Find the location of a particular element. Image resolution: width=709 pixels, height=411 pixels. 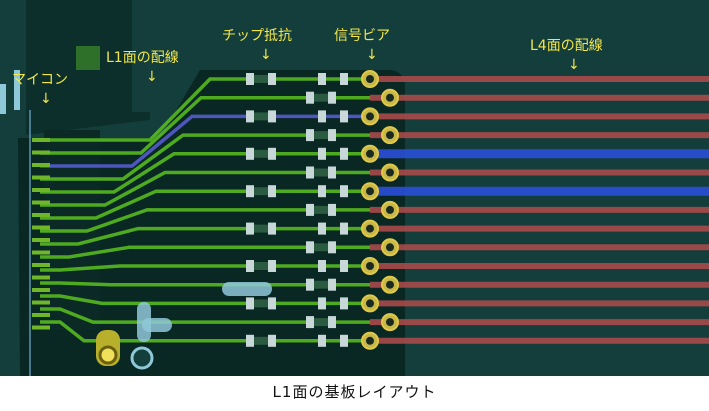

bottom-pad-left is located at coordinates (247, 289).